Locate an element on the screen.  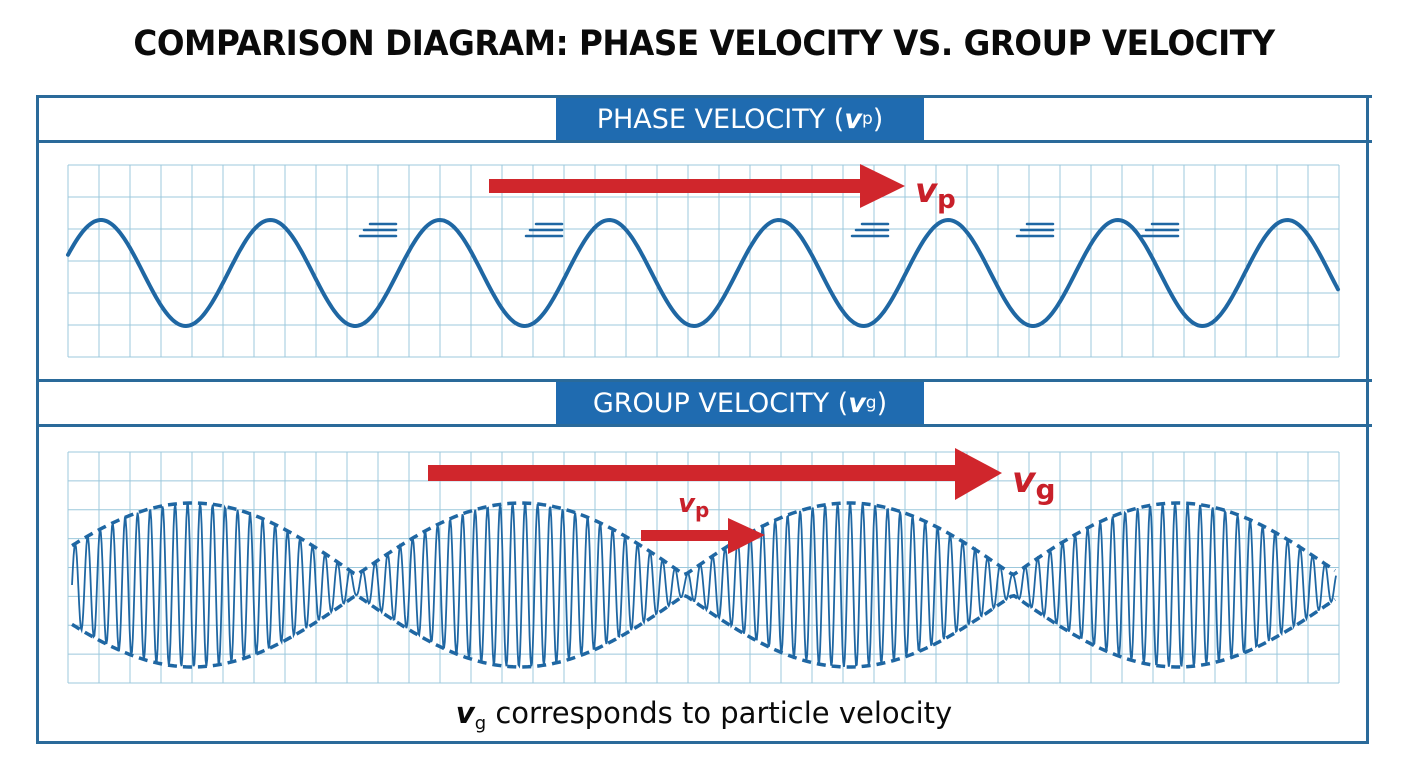
phase-header-band: PHASE VELOCITY (v p) is located at coordinates (704, 119).